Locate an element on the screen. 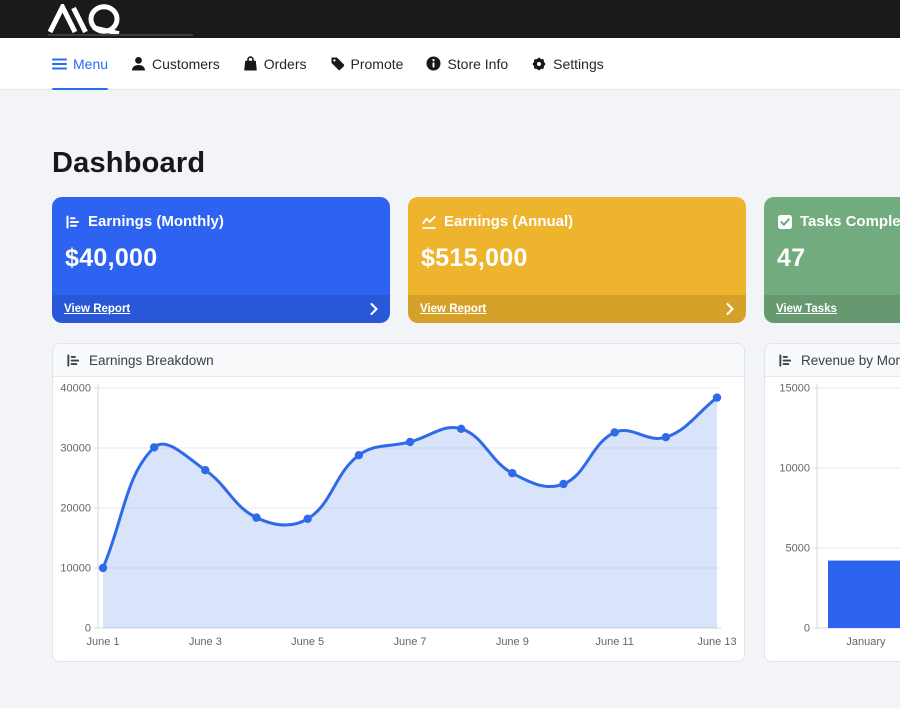  nav-item-label: Promote is located at coordinates (377, 63).